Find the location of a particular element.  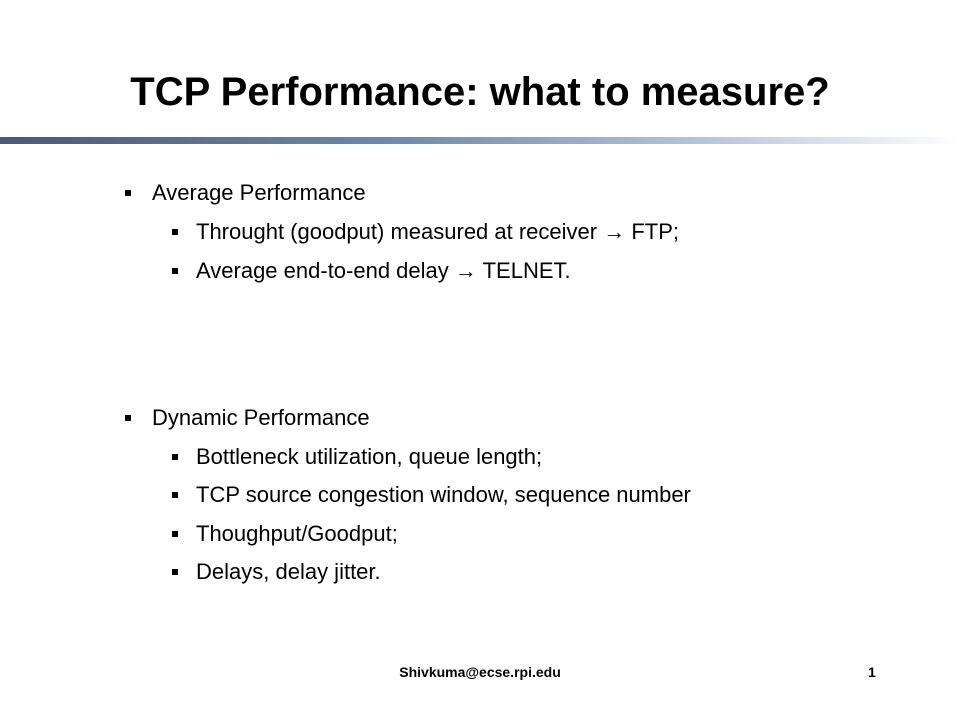

sub-item: Average end-to-end delay → TELNET. is located at coordinates (383, 270).